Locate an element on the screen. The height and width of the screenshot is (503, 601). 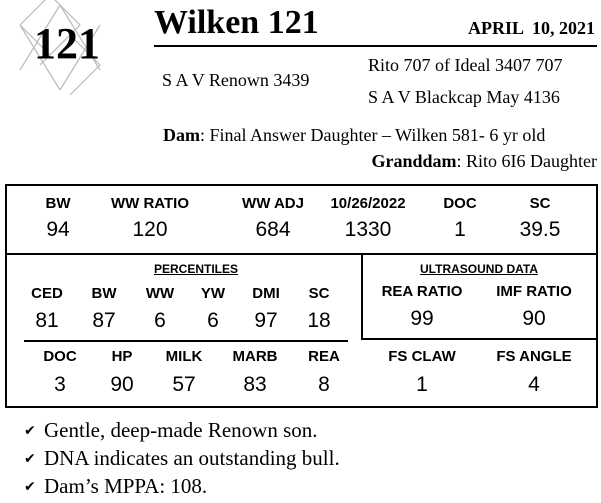
ultrasound-title: ULTRASOUND DATA is located at coordinates (479, 269).